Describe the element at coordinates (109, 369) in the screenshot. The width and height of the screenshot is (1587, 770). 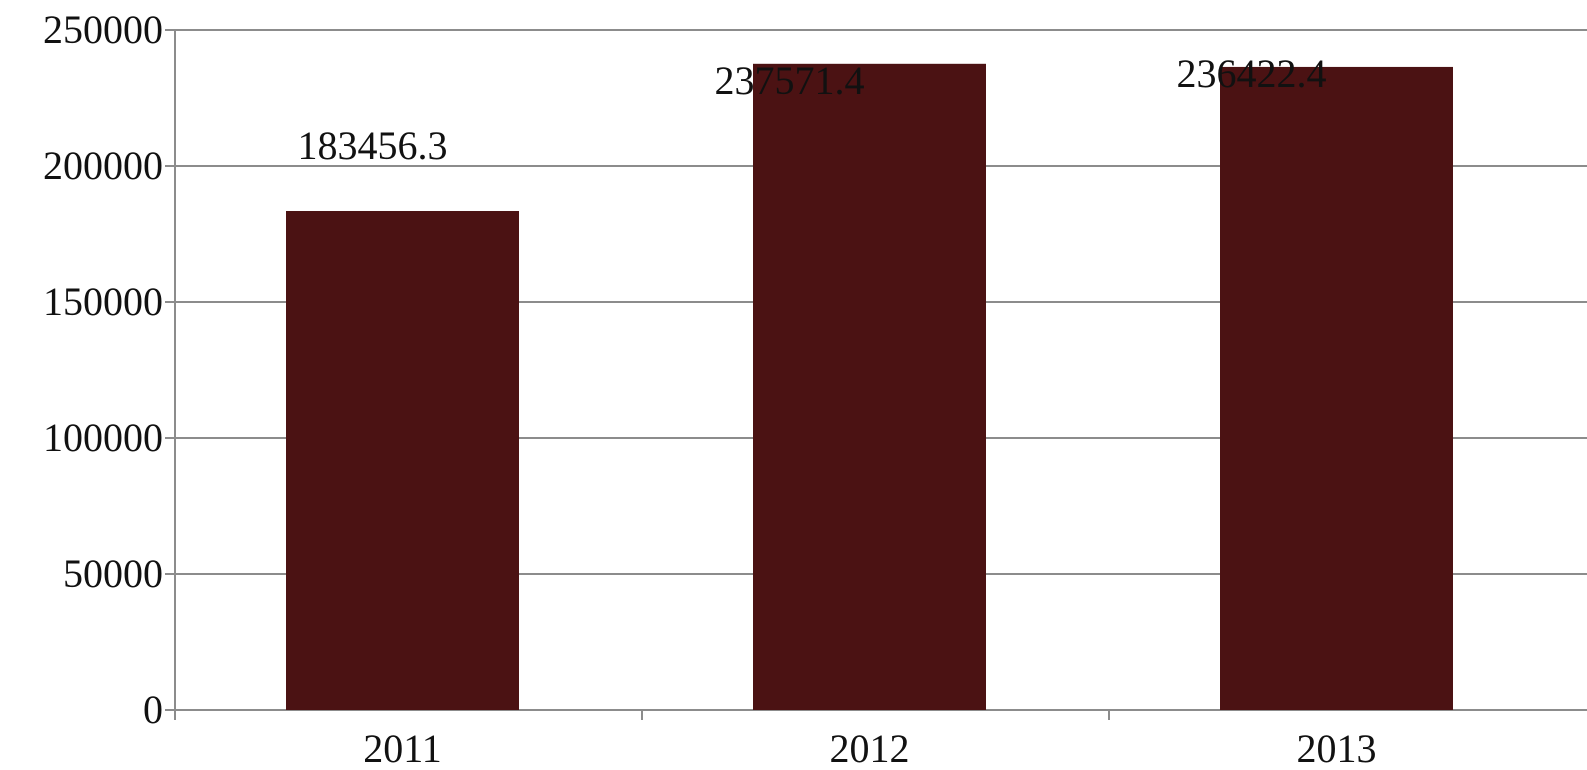
I see `y-tick-labels: 0 50000 100000 150000 200000 250000` at that location.